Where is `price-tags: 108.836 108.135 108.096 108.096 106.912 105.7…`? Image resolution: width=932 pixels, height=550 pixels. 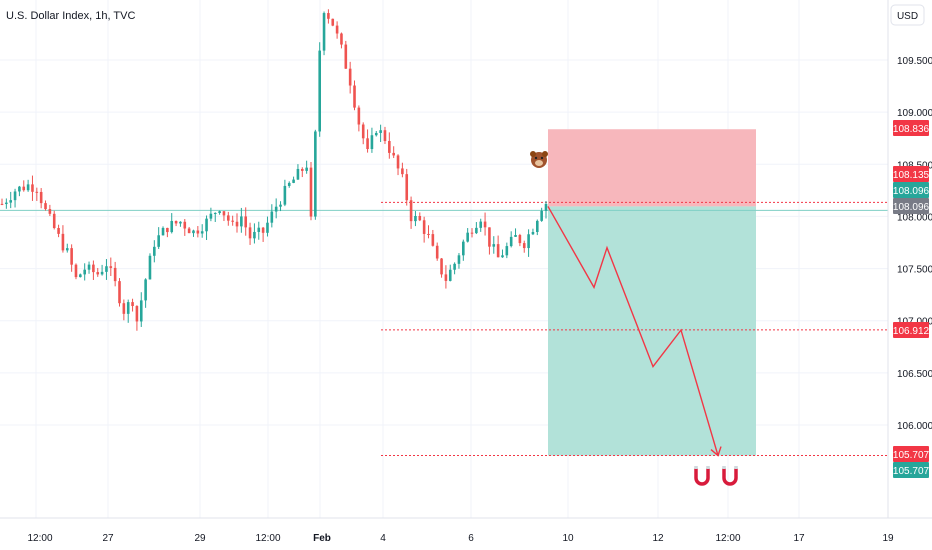
price-tags: 108.836 108.135 108.096 108.096 106.912 105.7… is located at coordinates (911, 299).